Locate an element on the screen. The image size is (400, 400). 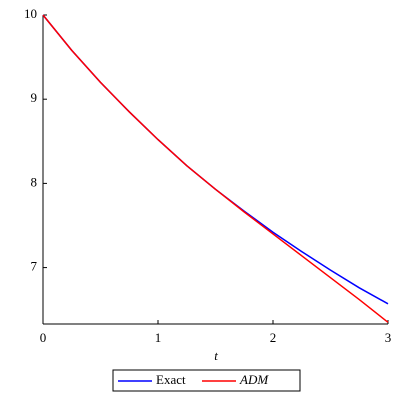
y-tick-label: 10 is located at coordinates (30, 13).